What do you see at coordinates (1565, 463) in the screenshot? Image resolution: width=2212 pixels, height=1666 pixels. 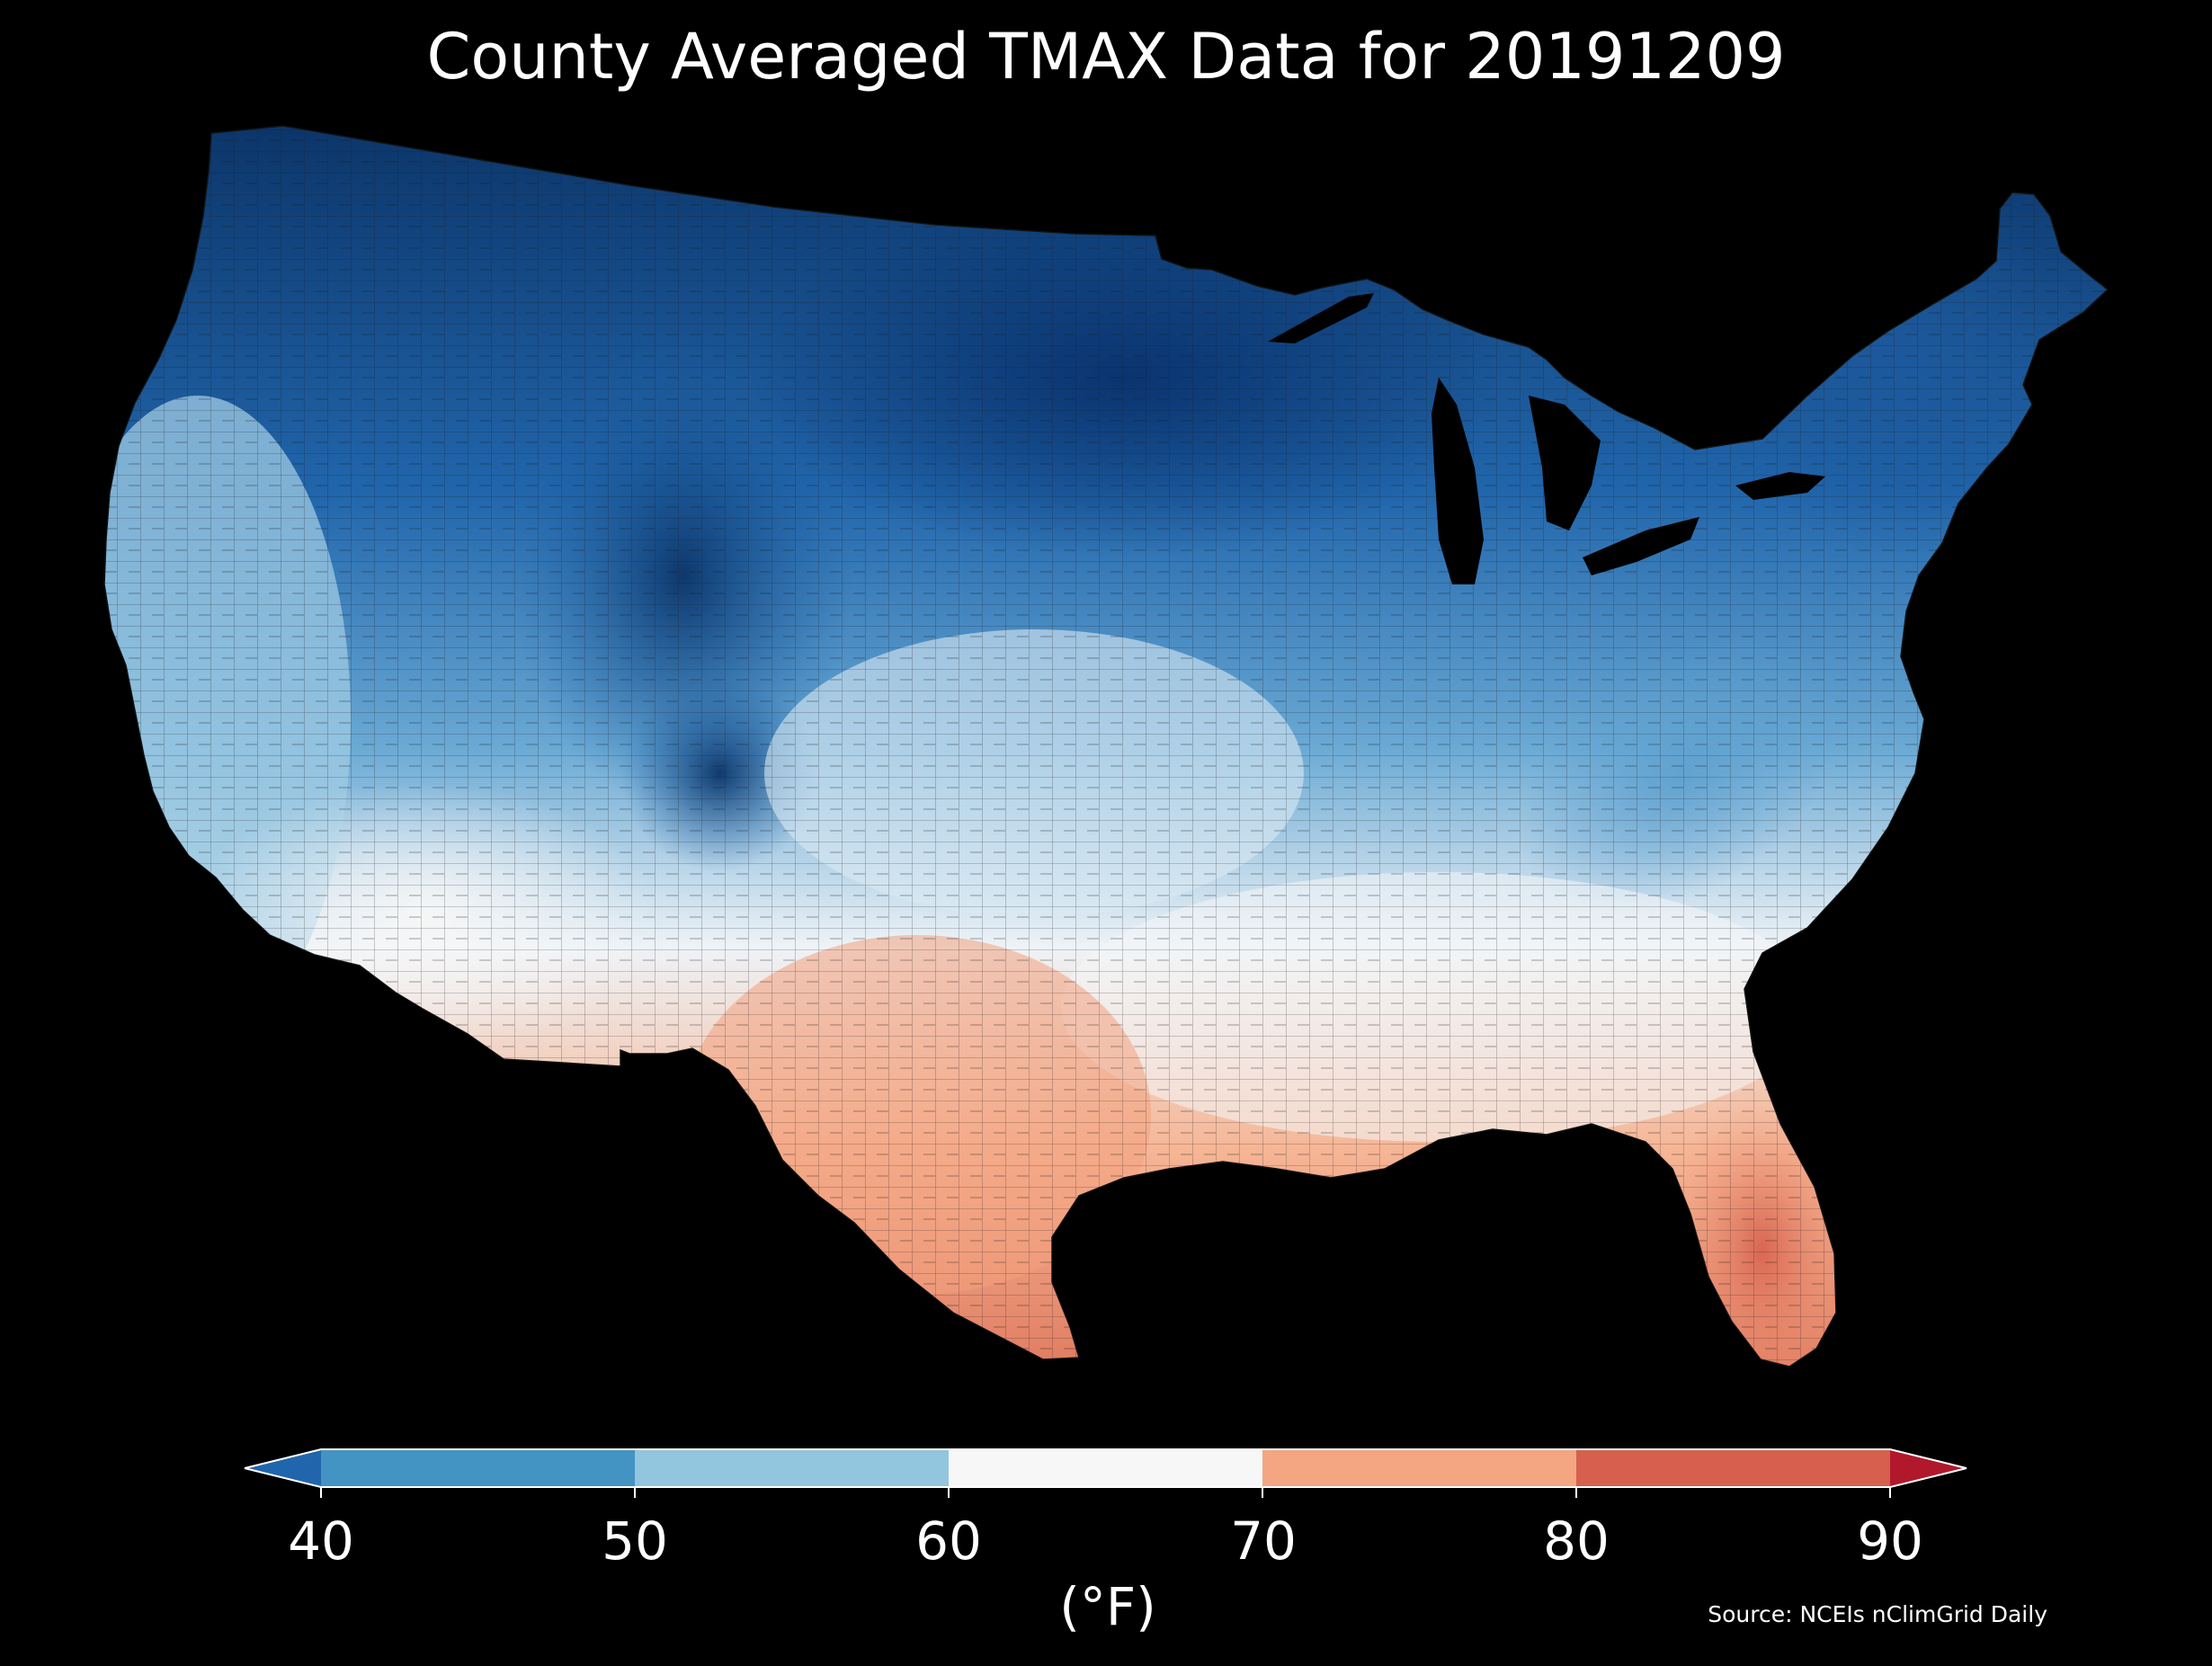 I see `lake-huron` at bounding box center [1565, 463].